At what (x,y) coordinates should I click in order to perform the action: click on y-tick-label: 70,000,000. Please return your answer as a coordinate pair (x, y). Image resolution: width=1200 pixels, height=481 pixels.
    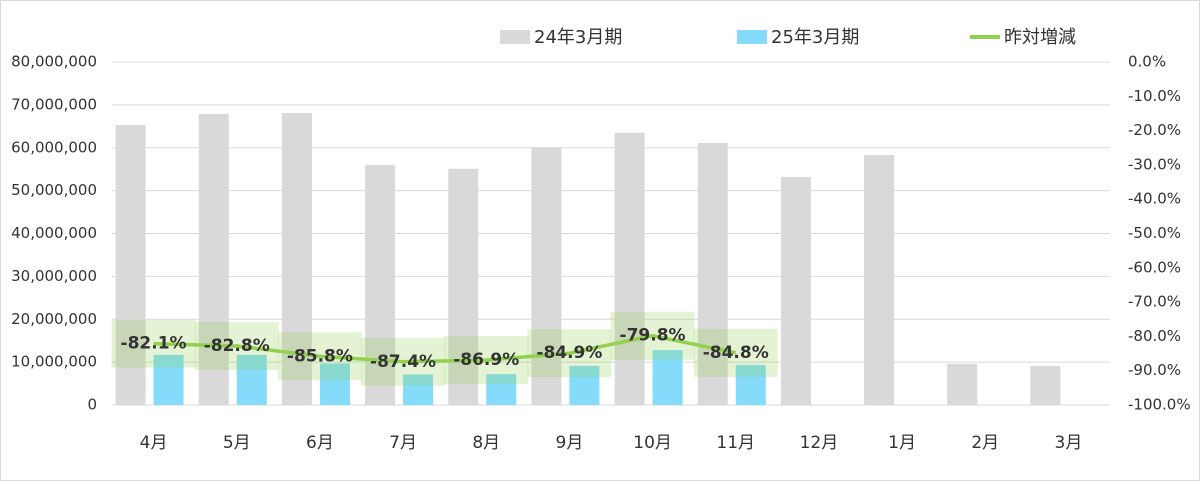
    Looking at the image, I should click on (54, 104).